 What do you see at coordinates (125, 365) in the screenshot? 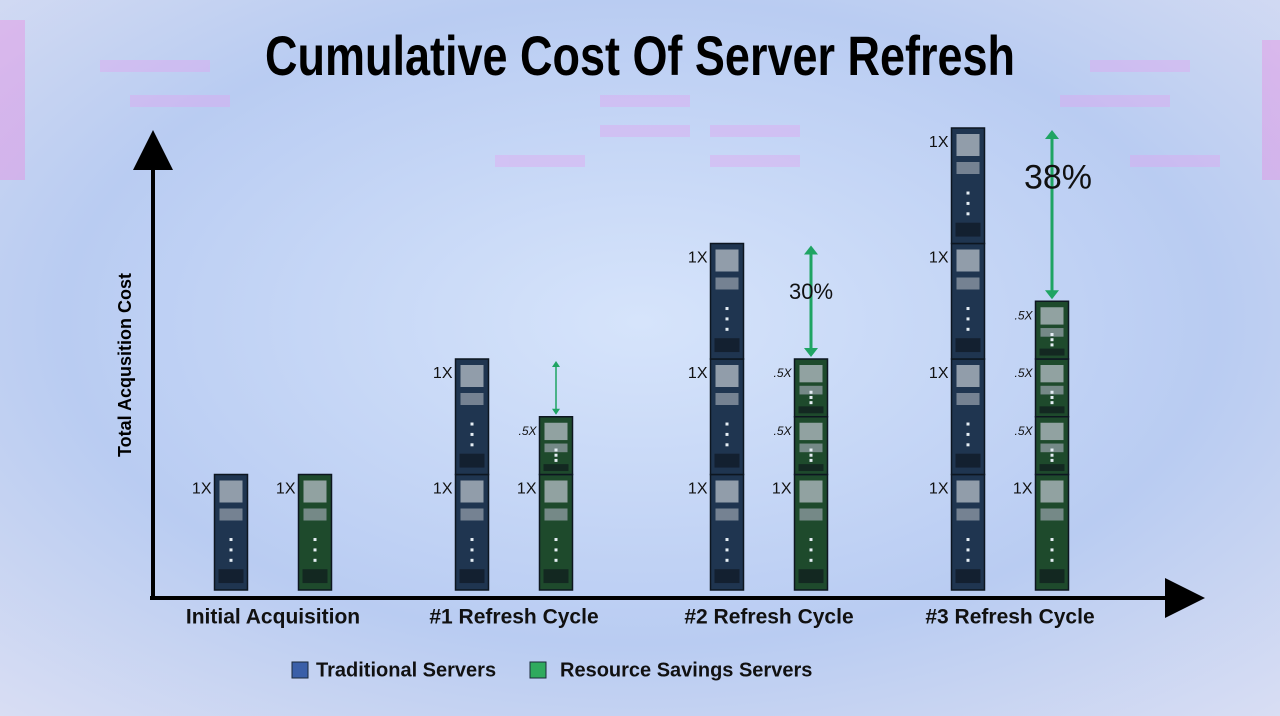
I see `y-axis-label: Total Acqusition Cost` at bounding box center [125, 365].